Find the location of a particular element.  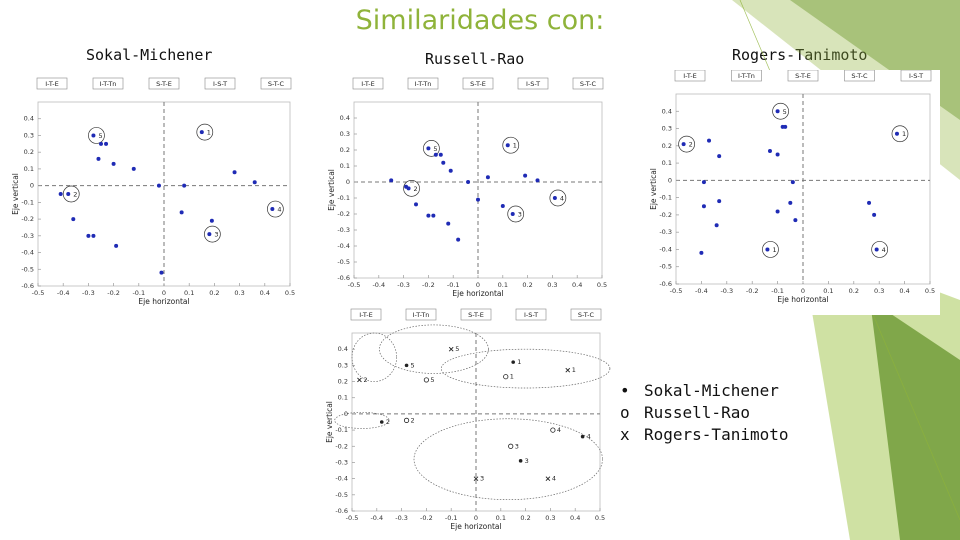

y-axis-label: Eje vertical is located at coordinates (653, 189).